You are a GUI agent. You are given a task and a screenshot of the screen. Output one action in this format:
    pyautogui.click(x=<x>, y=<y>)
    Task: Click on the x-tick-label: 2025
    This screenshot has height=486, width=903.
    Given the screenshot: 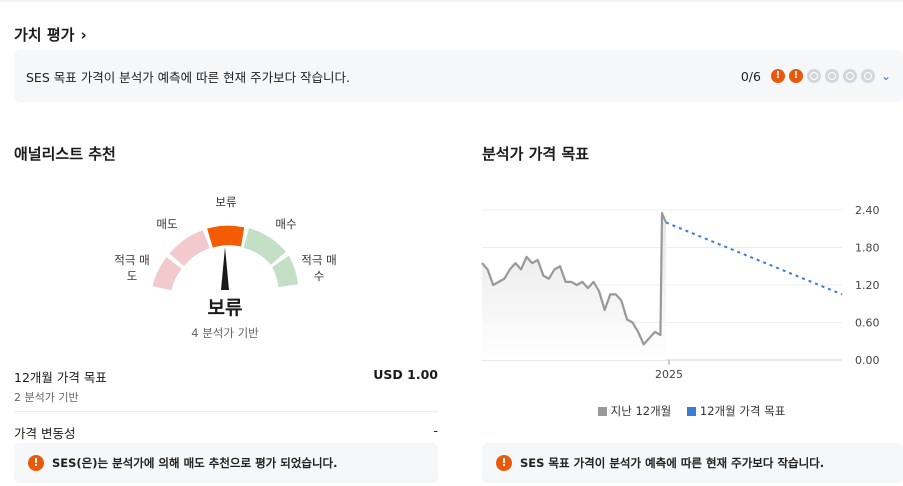 What is the action you would take?
    pyautogui.click(x=669, y=374)
    